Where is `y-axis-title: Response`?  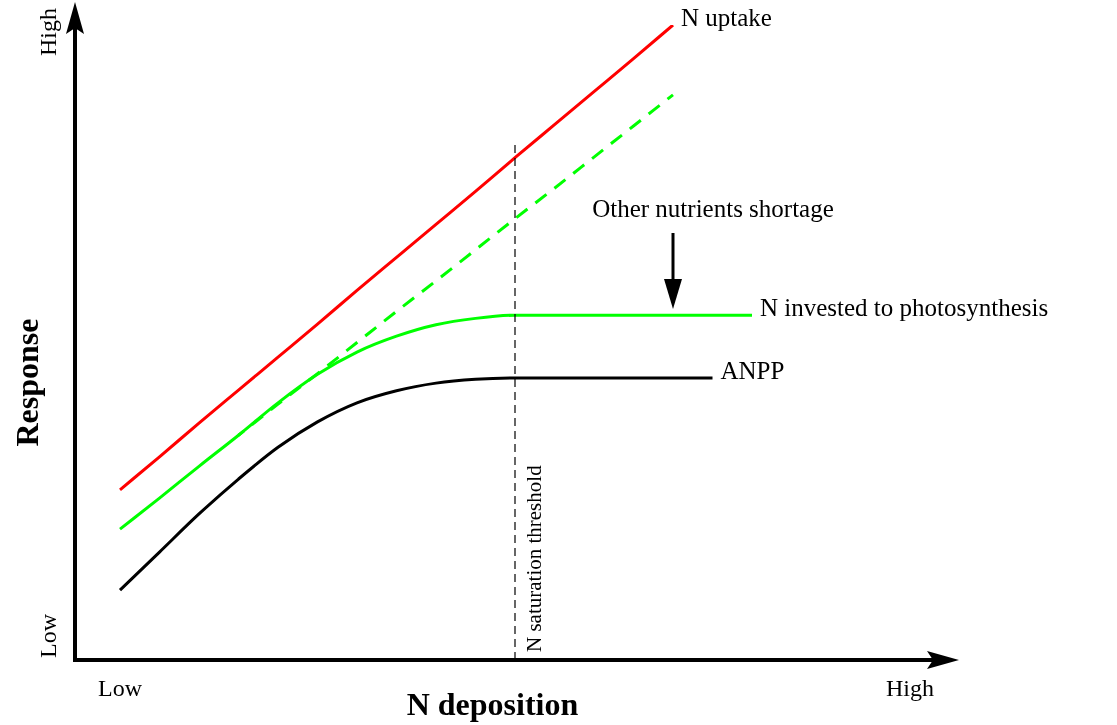
y-axis-title: Response is located at coordinates (27, 382).